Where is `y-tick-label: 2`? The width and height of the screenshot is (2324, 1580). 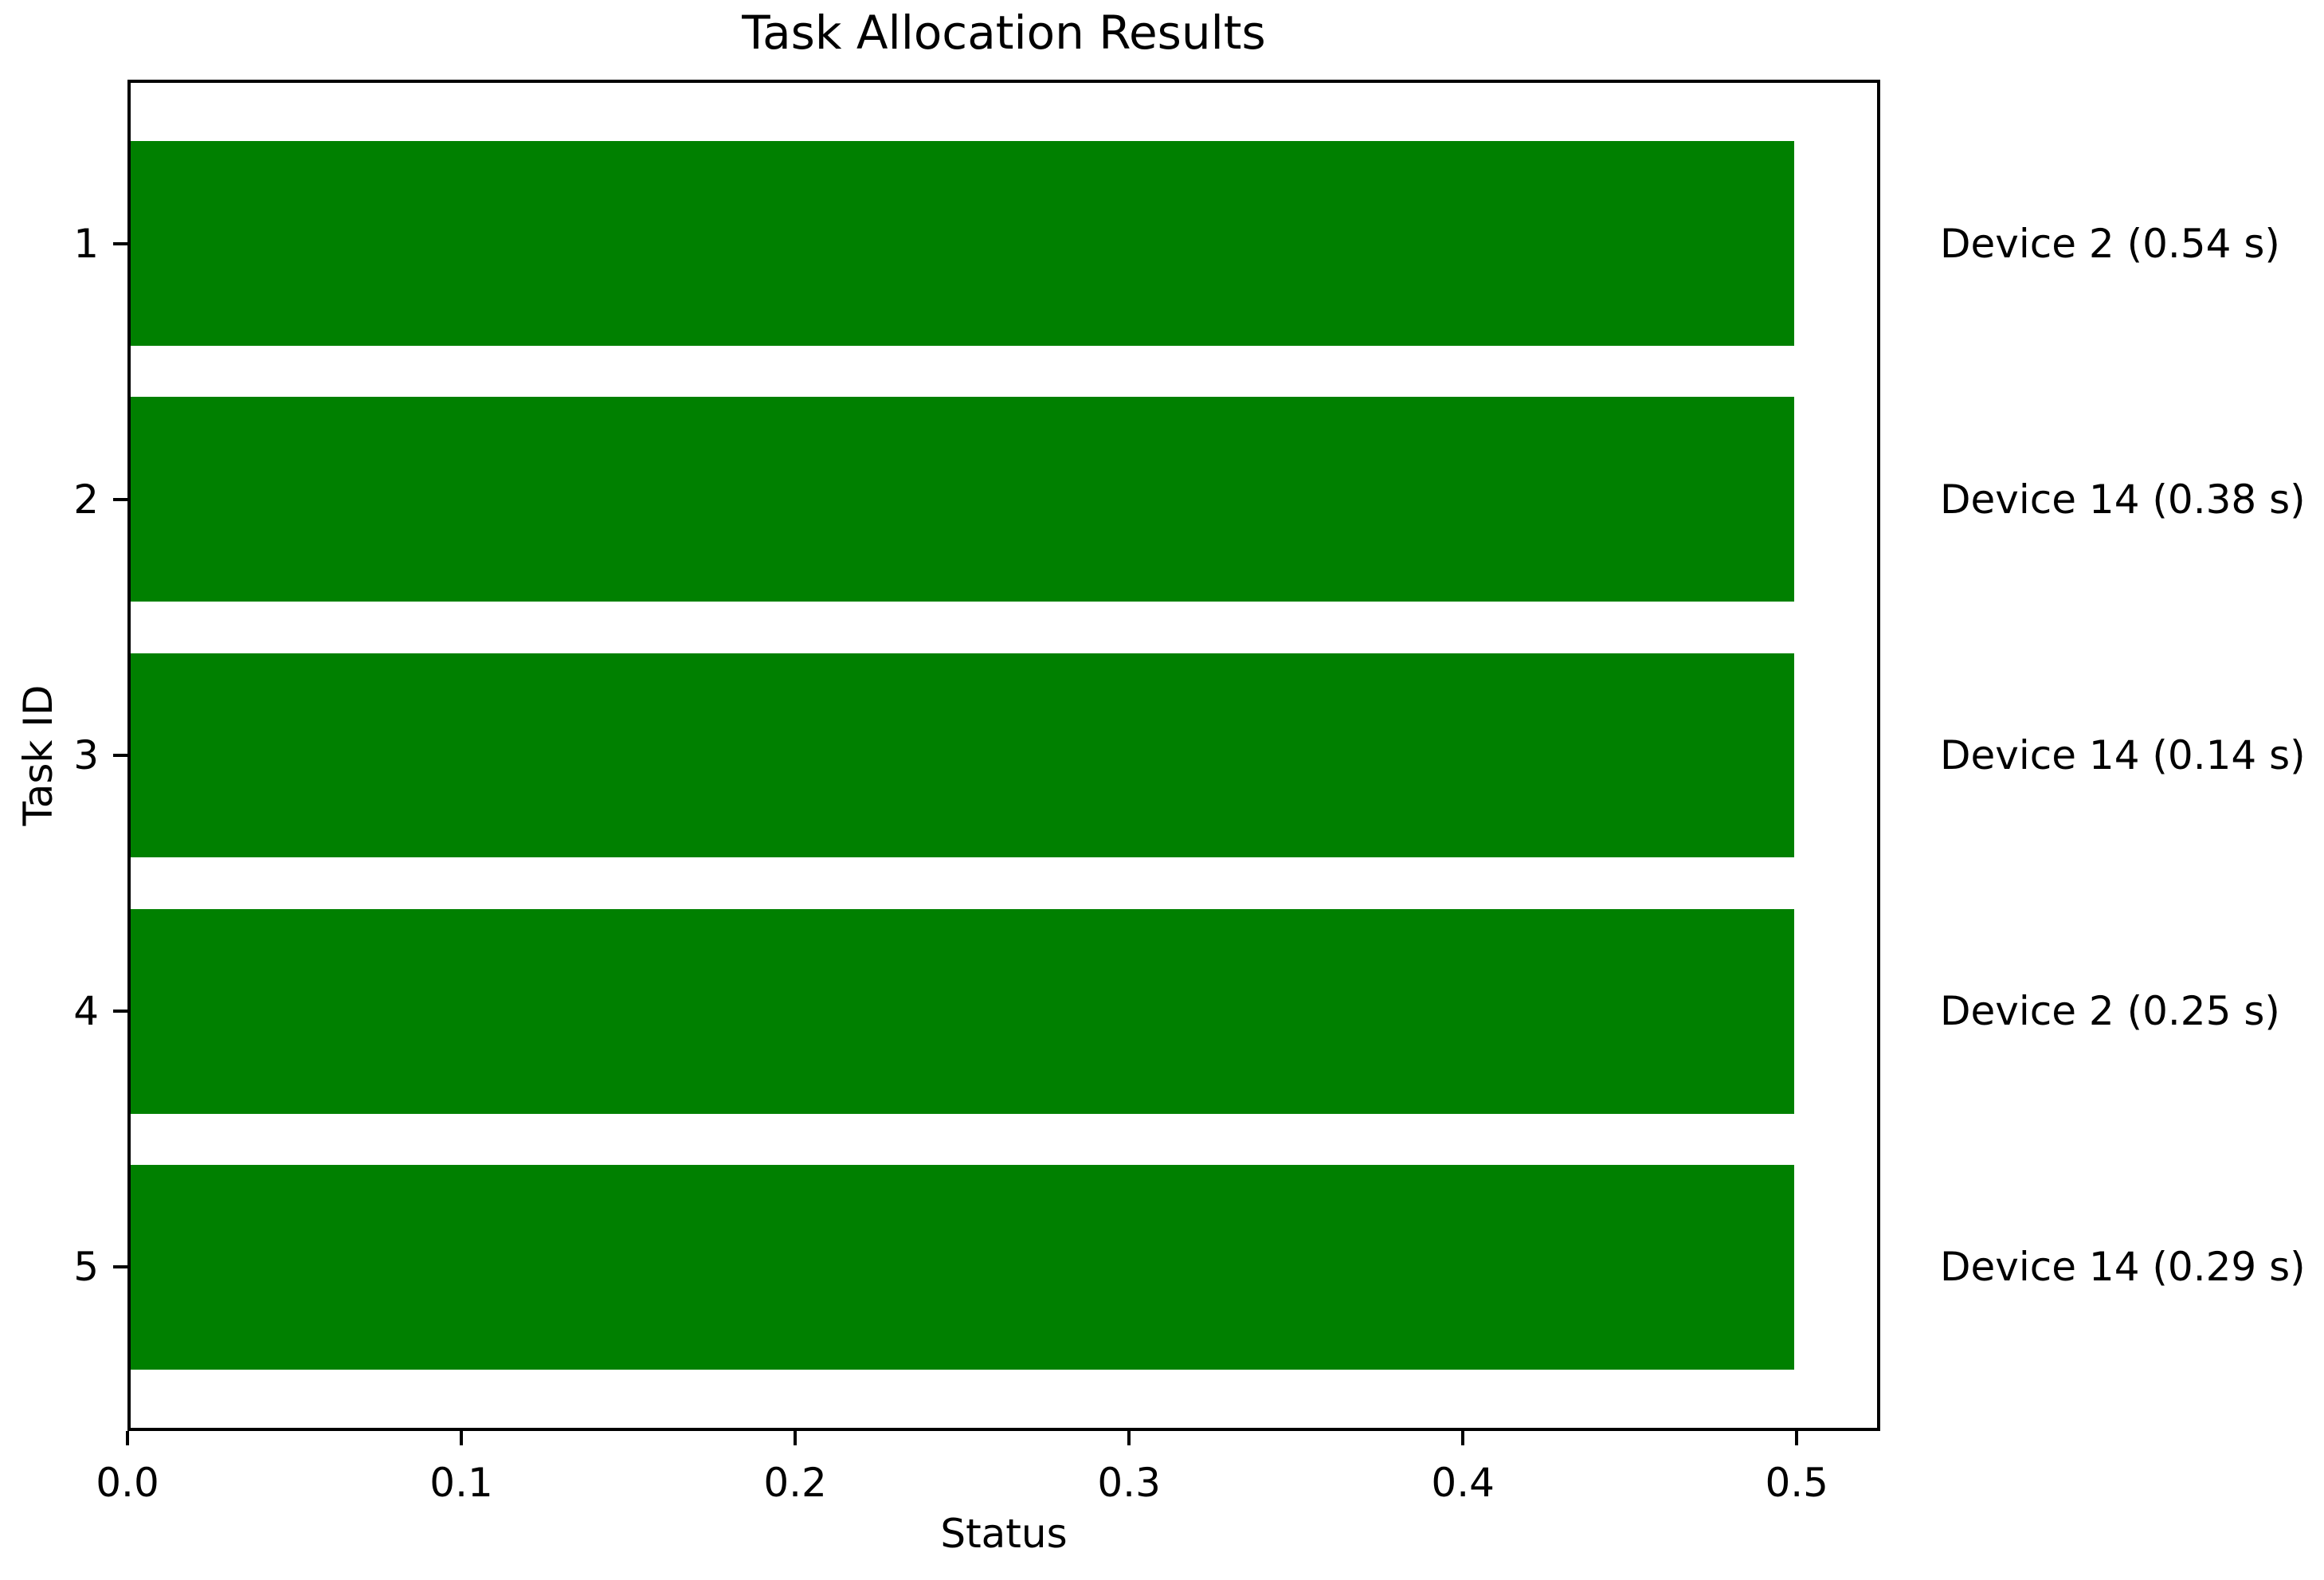 y-tick-label: 2 is located at coordinates (86, 499).